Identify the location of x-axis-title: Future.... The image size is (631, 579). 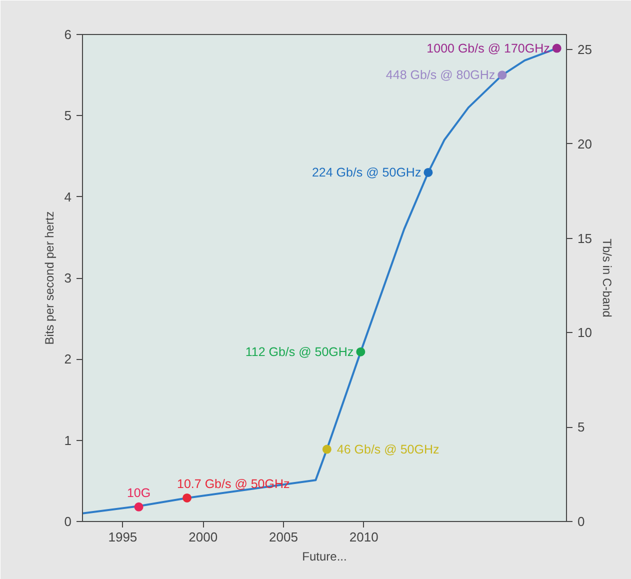
(324, 557).